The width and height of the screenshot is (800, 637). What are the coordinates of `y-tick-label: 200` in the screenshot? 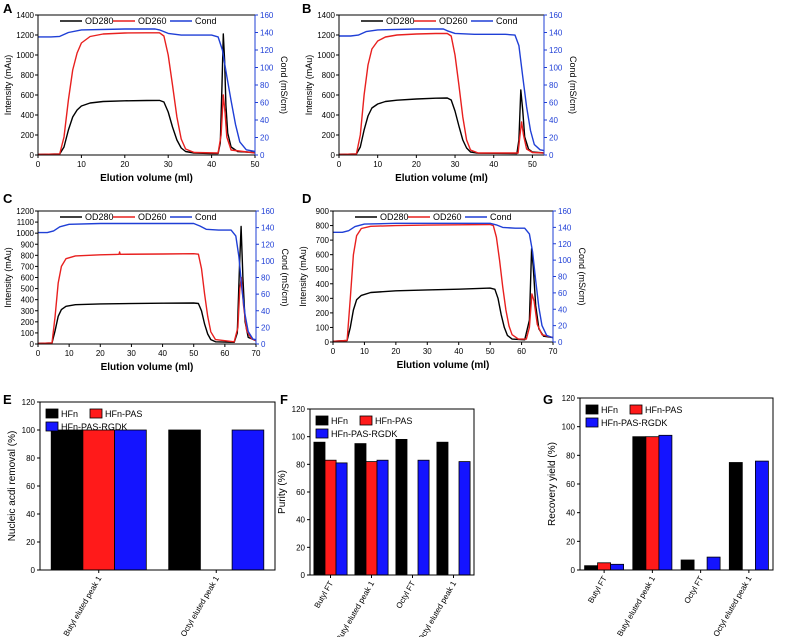 It's located at (323, 313).